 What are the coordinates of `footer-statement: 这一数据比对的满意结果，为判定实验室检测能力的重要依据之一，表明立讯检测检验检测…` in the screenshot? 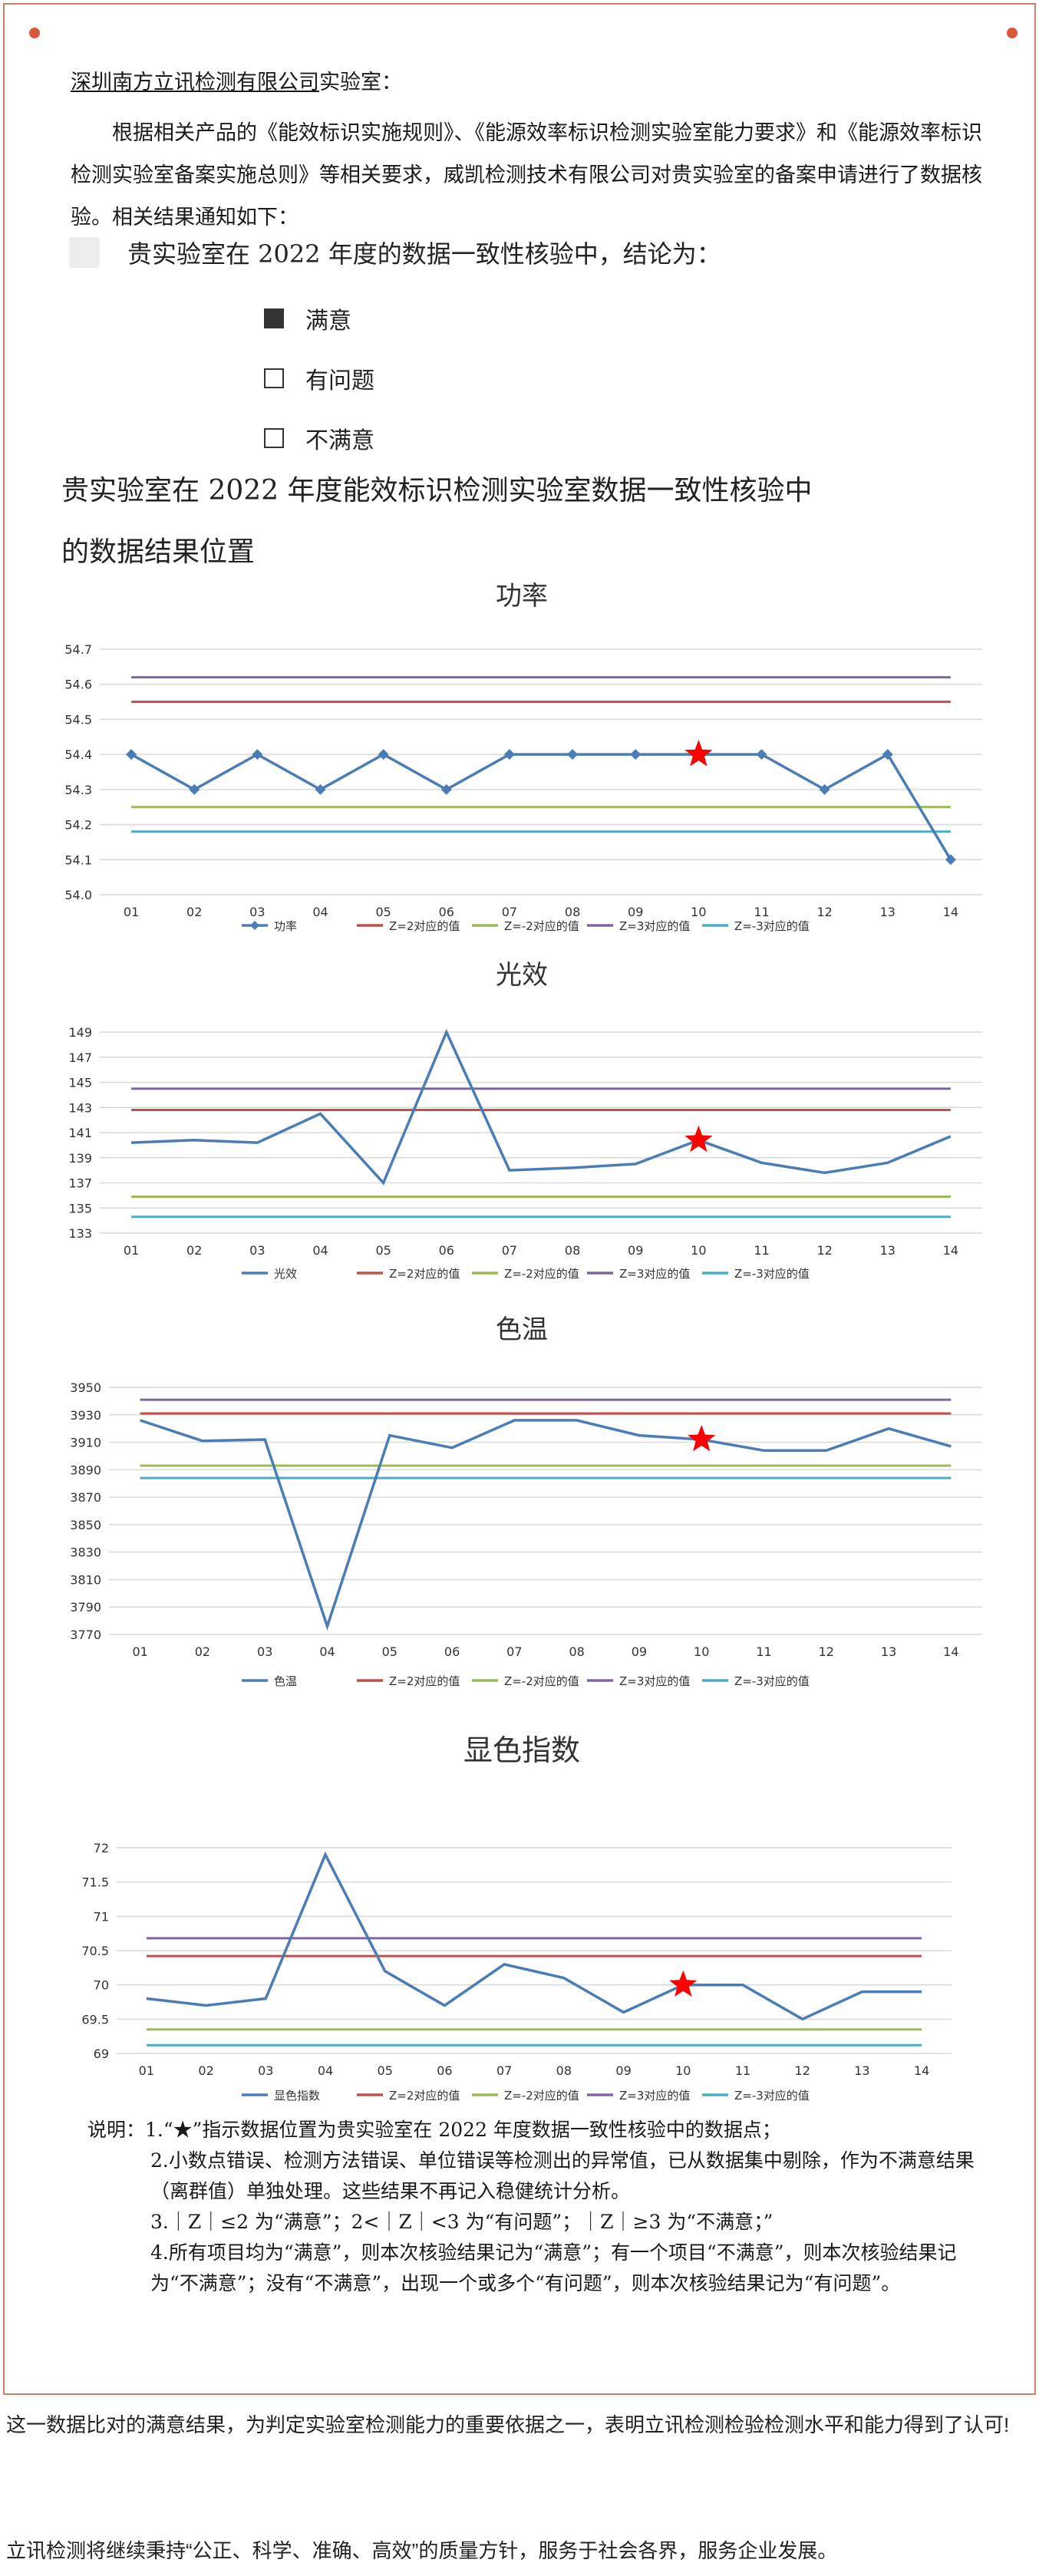 It's located at (508, 2424).